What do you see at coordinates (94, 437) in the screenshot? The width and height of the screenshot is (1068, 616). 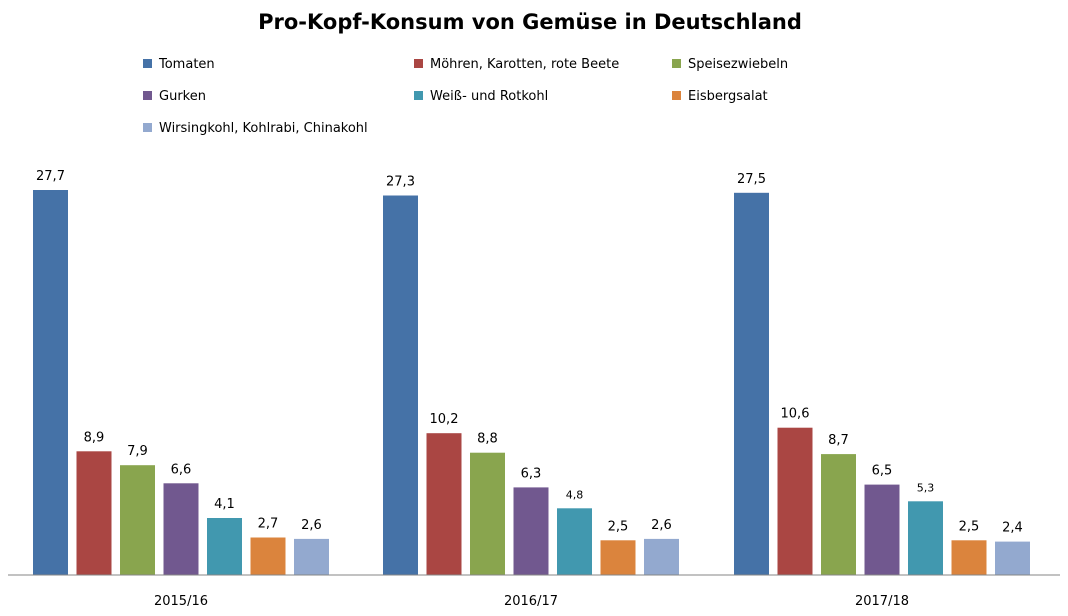 I see `data-label: 8,9` at bounding box center [94, 437].